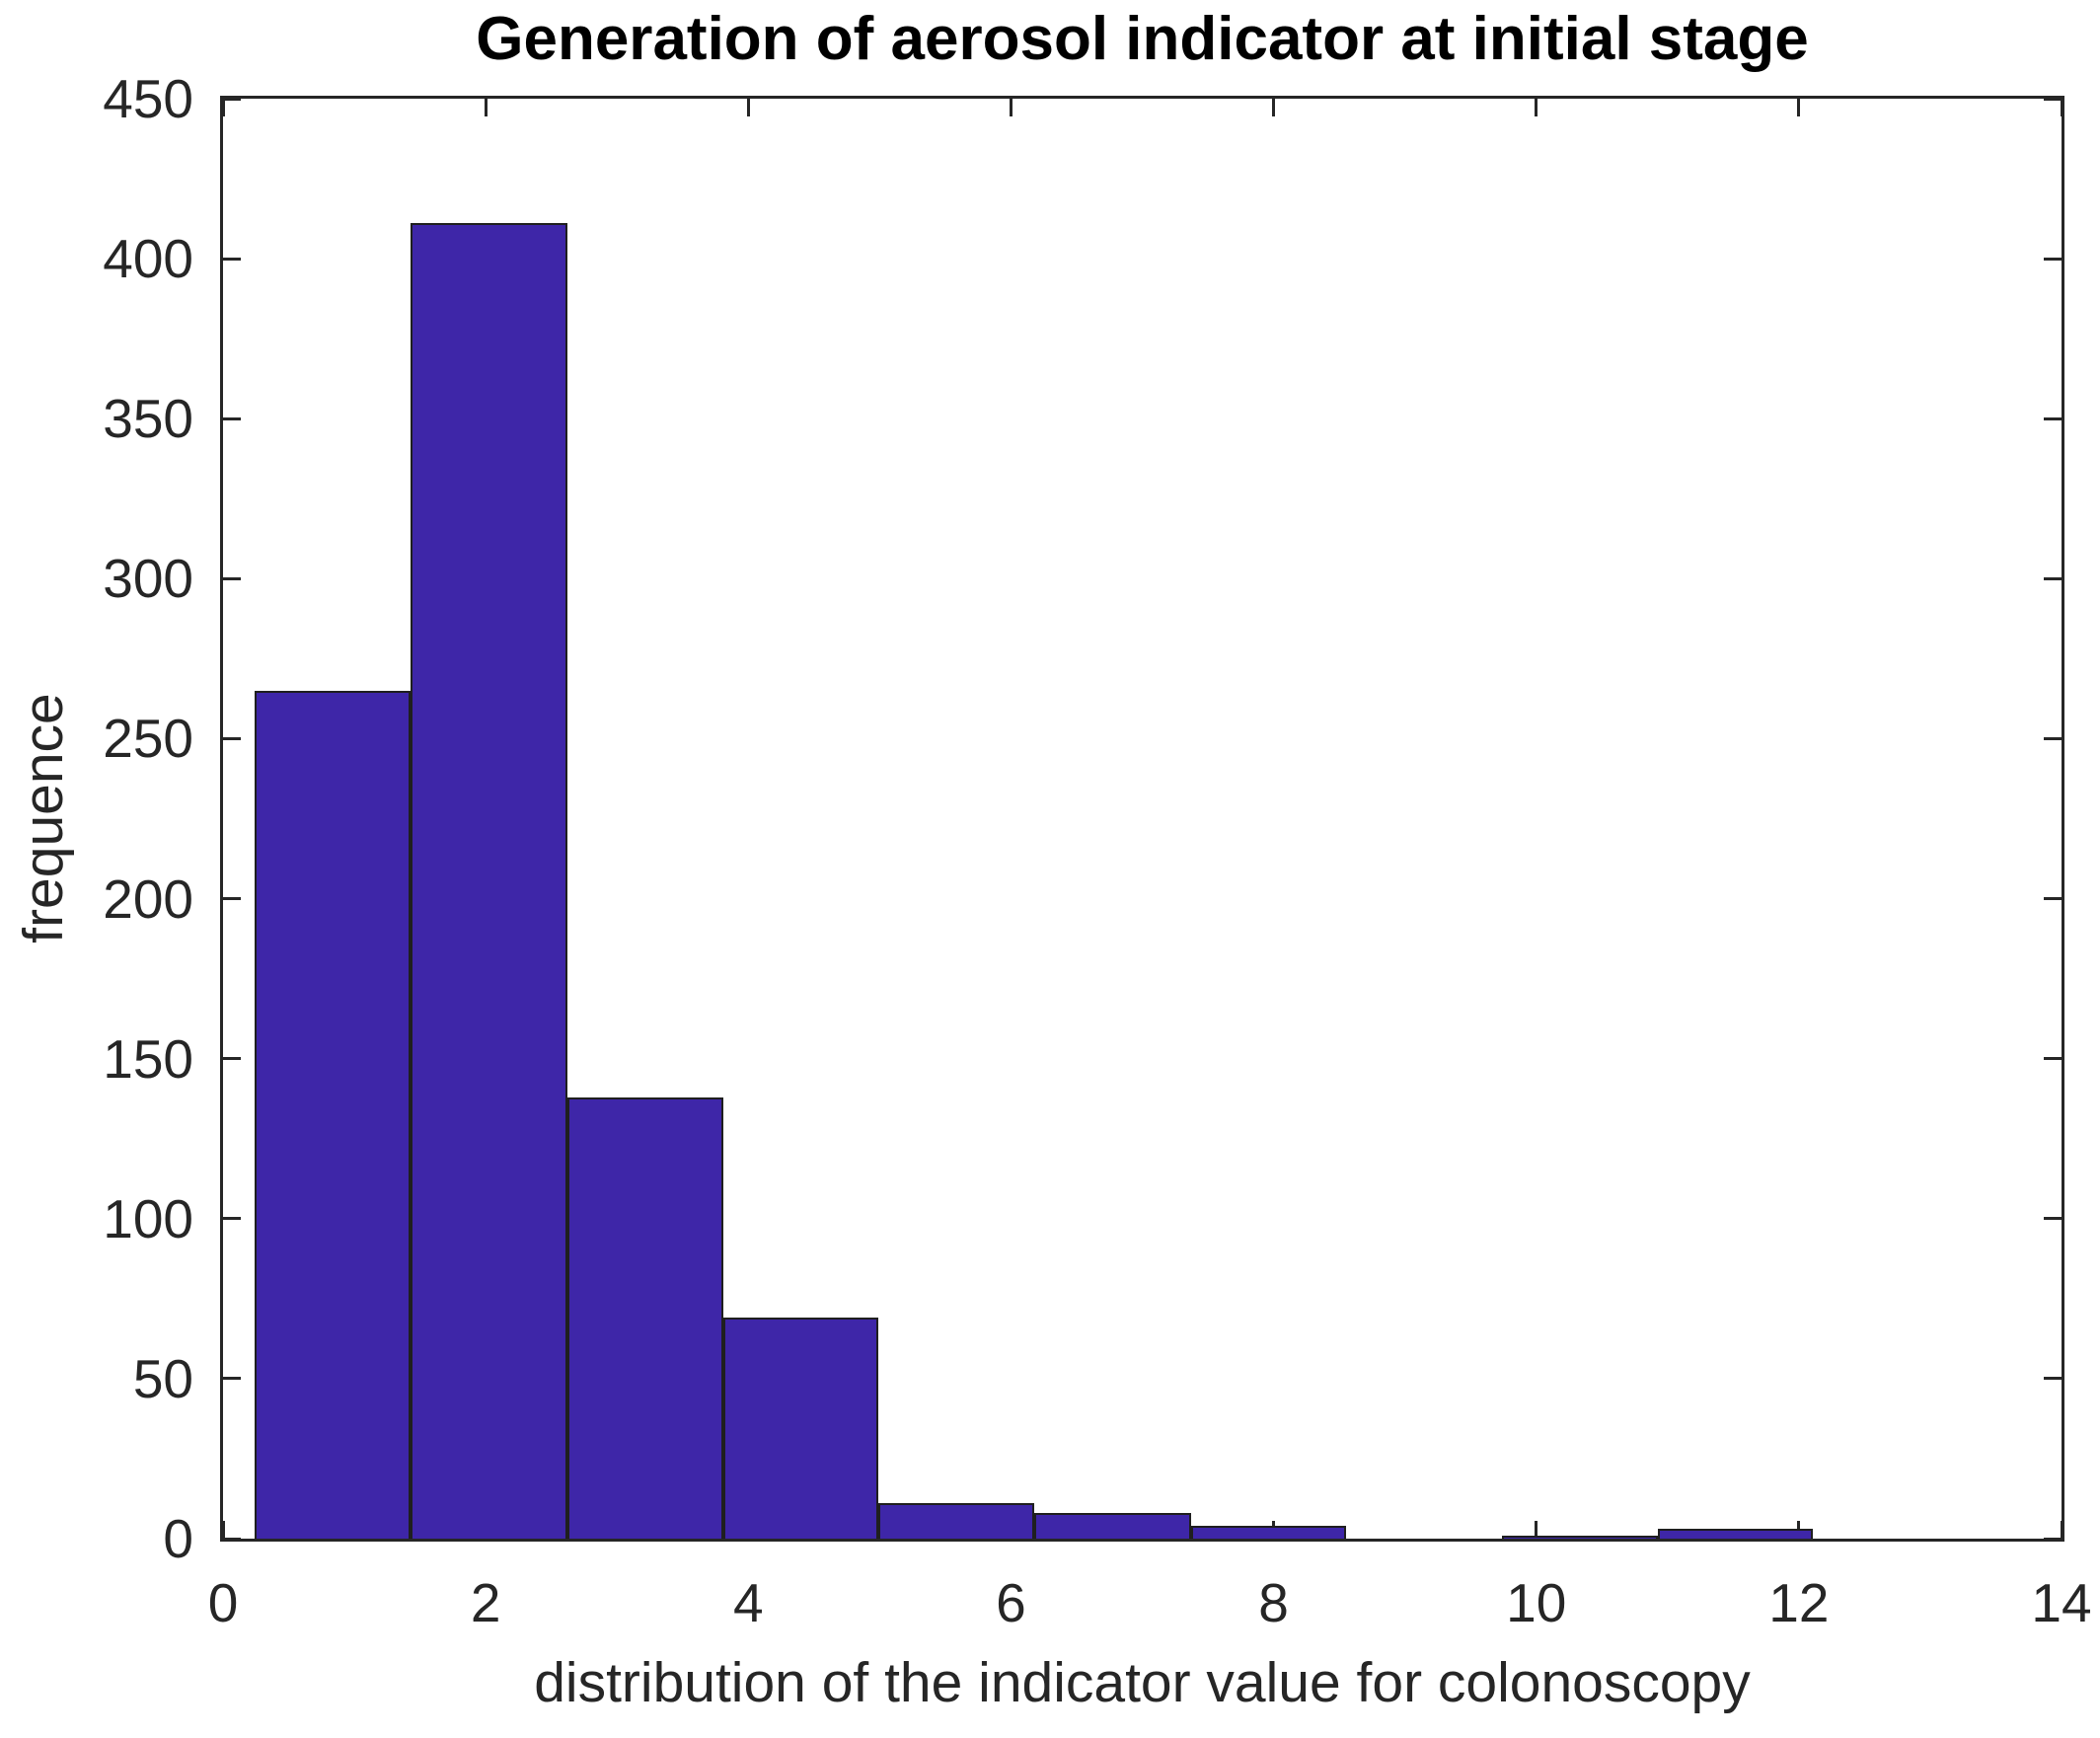 The height and width of the screenshot is (1738, 2100). I want to click on x-tick-label: 8, so click(1273, 1602).